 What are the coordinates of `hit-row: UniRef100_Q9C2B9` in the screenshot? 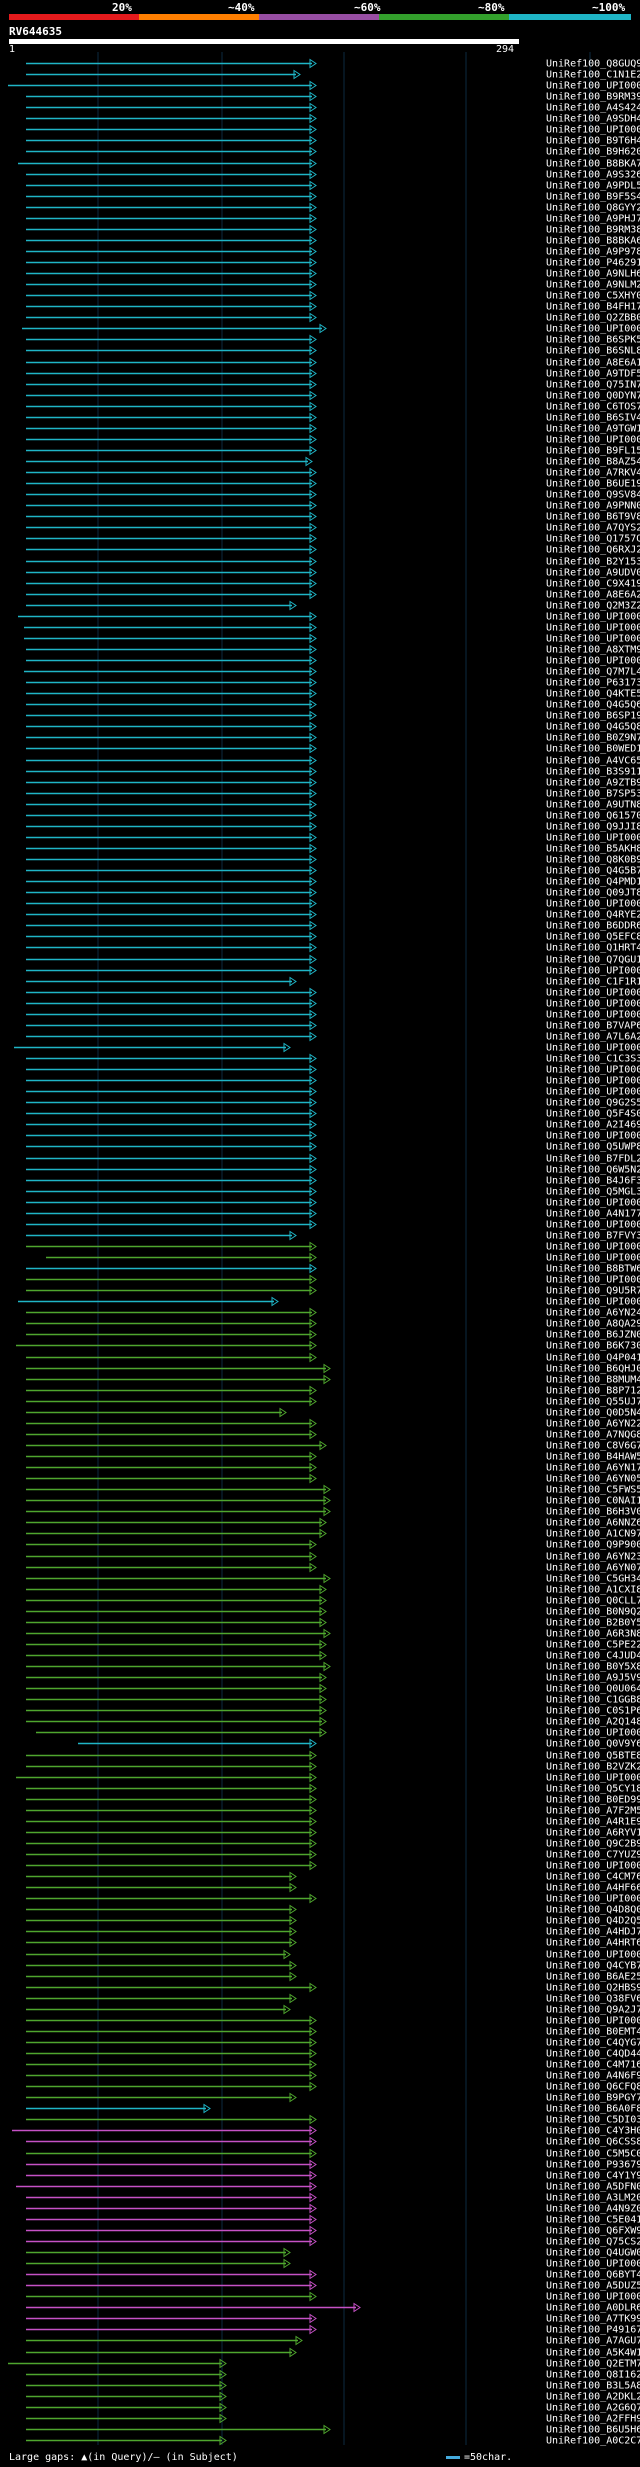 It's located at (333, 1844).